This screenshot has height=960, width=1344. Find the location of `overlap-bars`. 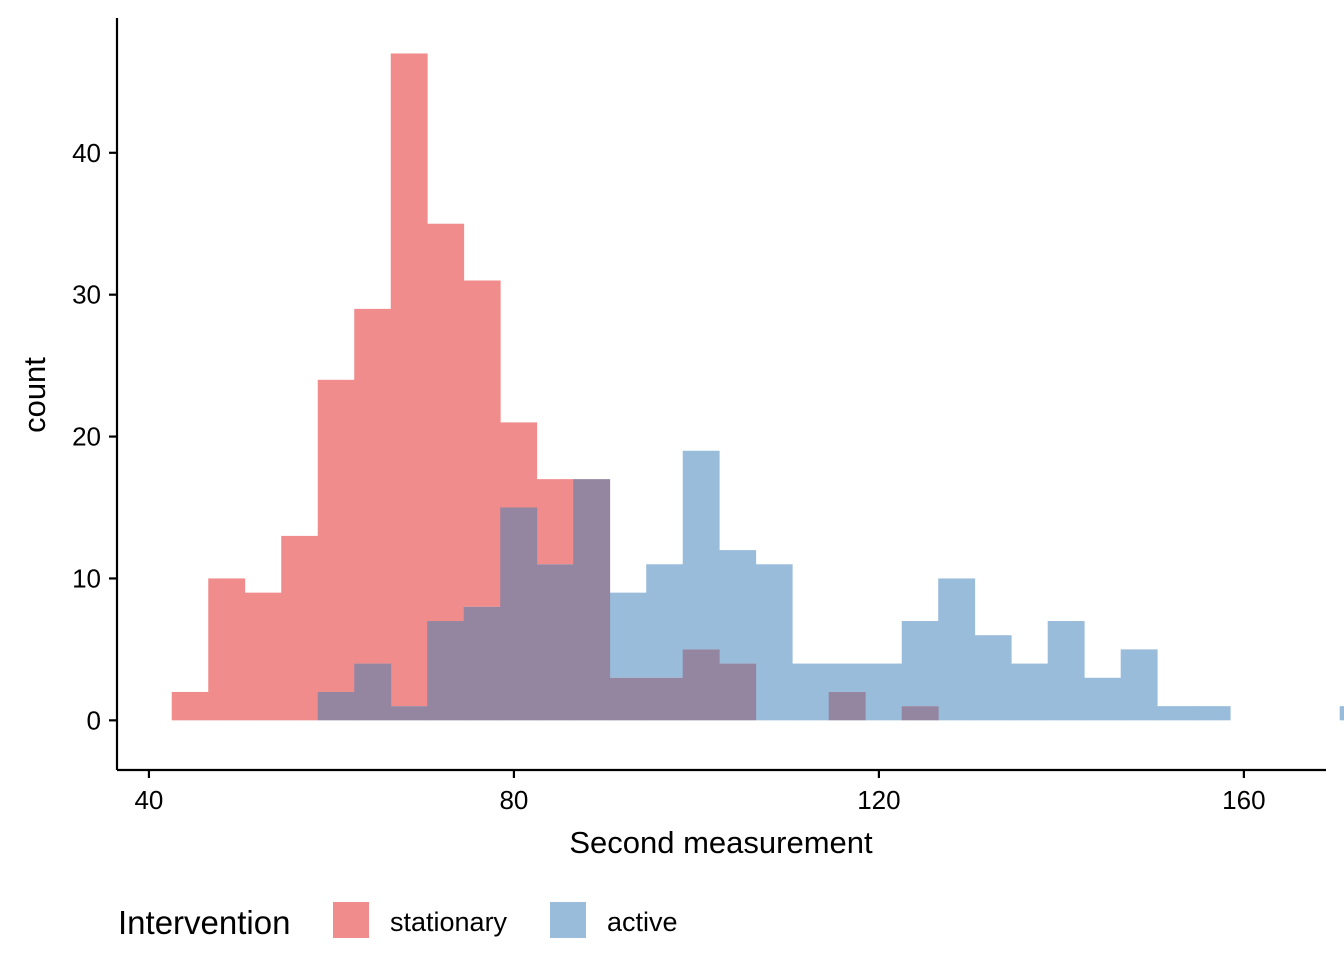

overlap-bars is located at coordinates (628, 600).